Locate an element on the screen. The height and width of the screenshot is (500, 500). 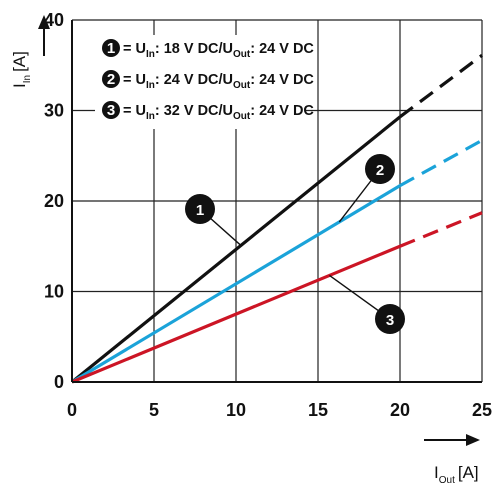
legend-marker-label-1: 1 is located at coordinates (111, 48).